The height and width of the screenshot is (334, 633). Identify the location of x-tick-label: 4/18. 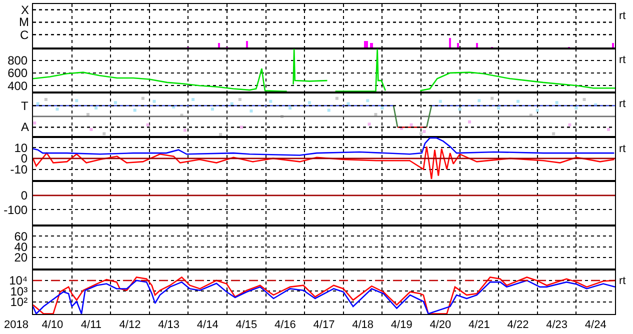
(363, 325).